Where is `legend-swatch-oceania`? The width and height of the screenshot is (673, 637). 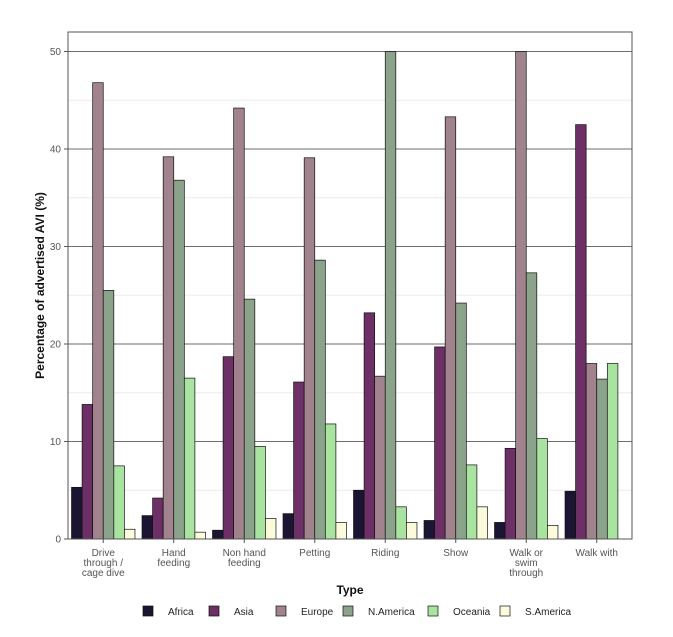
legend-swatch-oceania is located at coordinates (433, 611).